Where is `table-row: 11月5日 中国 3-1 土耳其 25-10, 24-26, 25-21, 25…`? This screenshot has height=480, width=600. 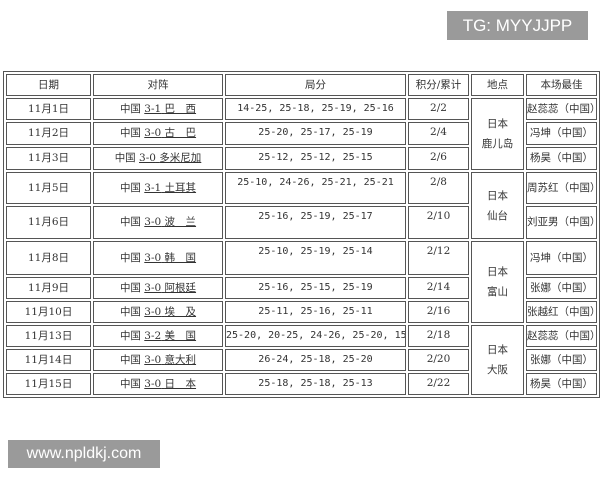
table-row: 11月5日 中国 3-1 土耳其 25-10, 24-26, 25-21, 25… is located at coordinates (301, 205).